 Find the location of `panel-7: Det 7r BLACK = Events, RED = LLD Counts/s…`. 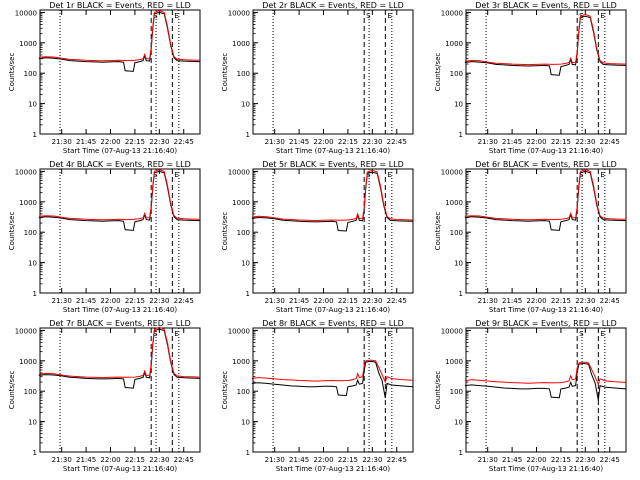

panel-7: Det 7r BLACK = Events, RED = LLD Counts/s… is located at coordinates (104, 396).